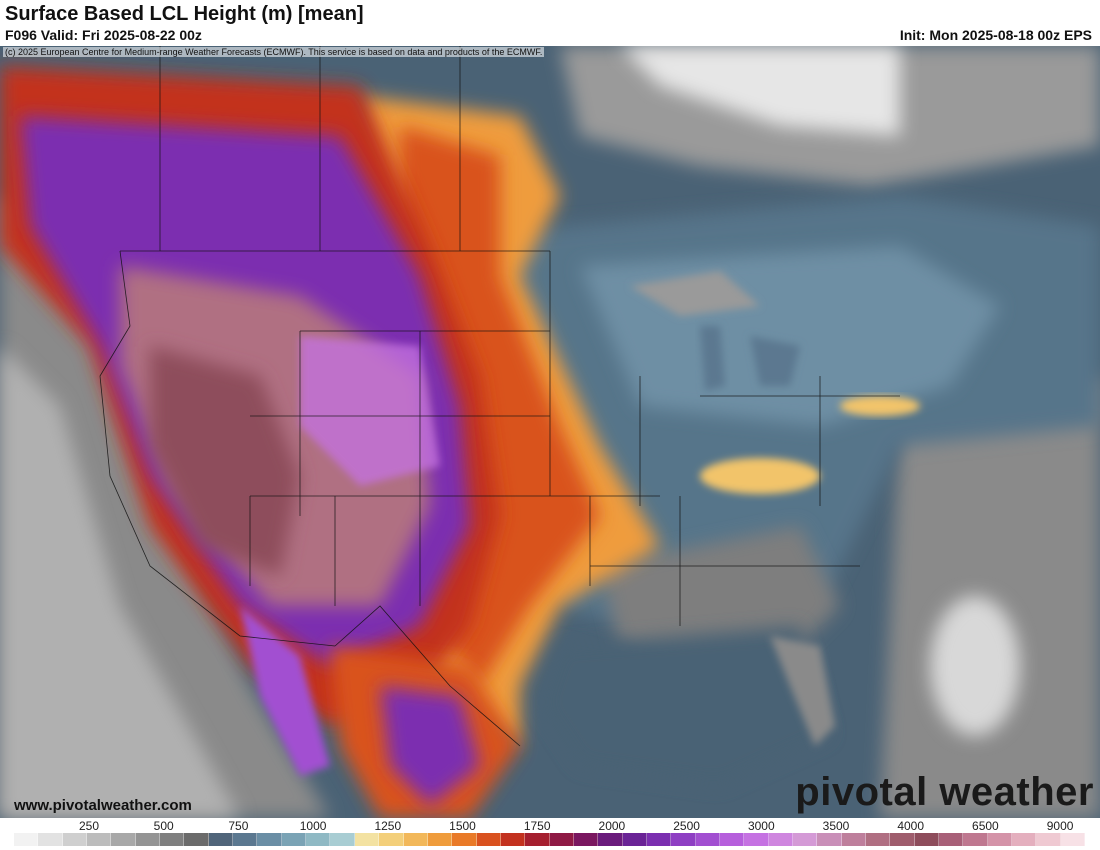  What do you see at coordinates (238, 826) in the screenshot?
I see `legend-tick-label: 750` at bounding box center [238, 826].